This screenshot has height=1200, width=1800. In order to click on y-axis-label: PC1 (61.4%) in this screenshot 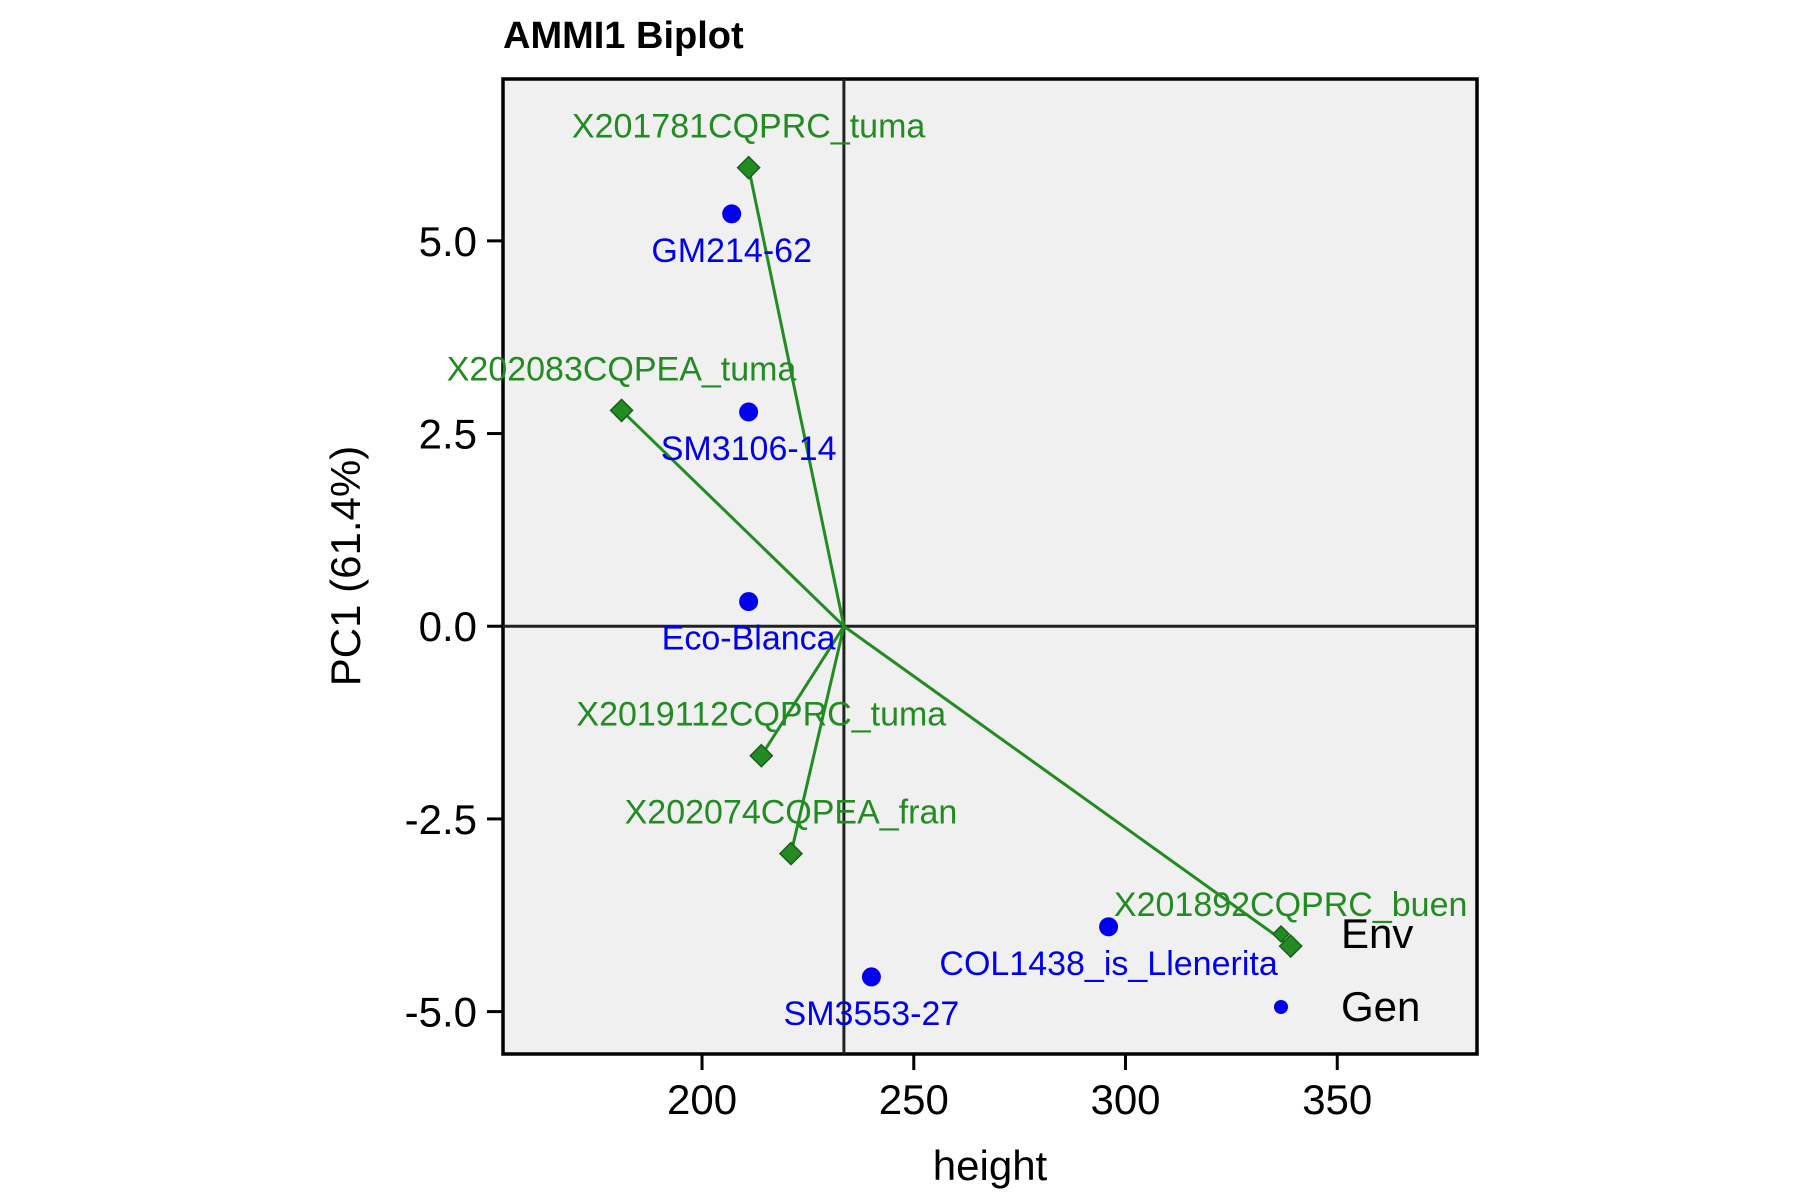, I will do `click(345, 566)`.